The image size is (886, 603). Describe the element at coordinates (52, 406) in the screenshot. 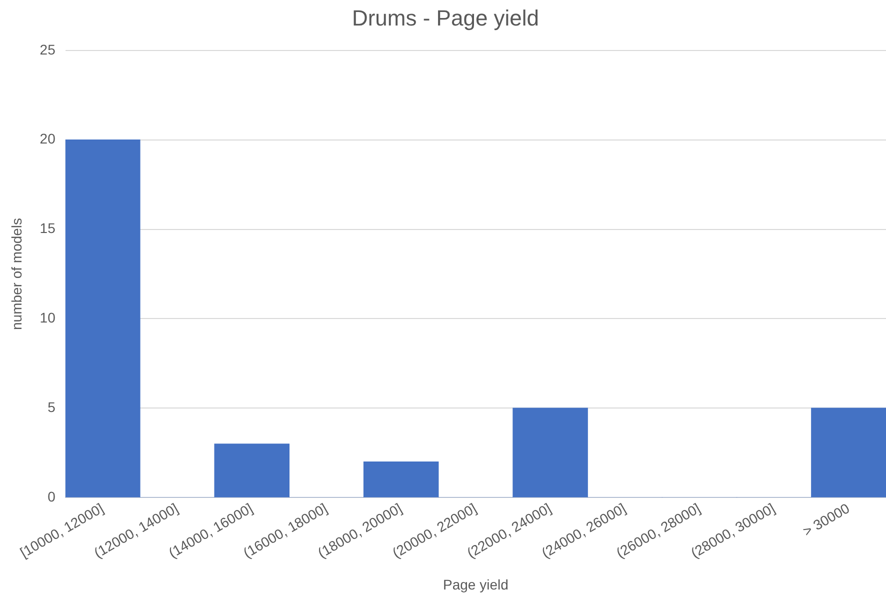

I see `y-tick-label: 5` at that location.